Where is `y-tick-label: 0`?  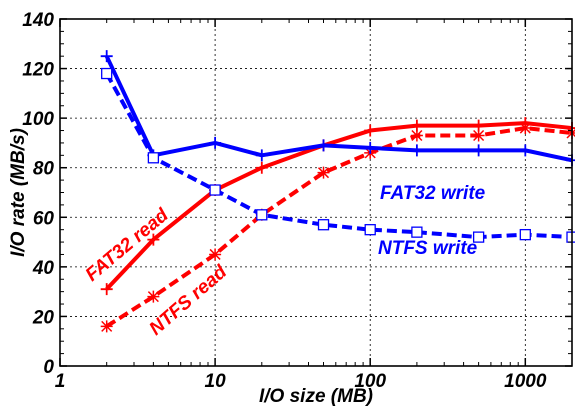 y-tick-label: 0 is located at coordinates (48, 367).